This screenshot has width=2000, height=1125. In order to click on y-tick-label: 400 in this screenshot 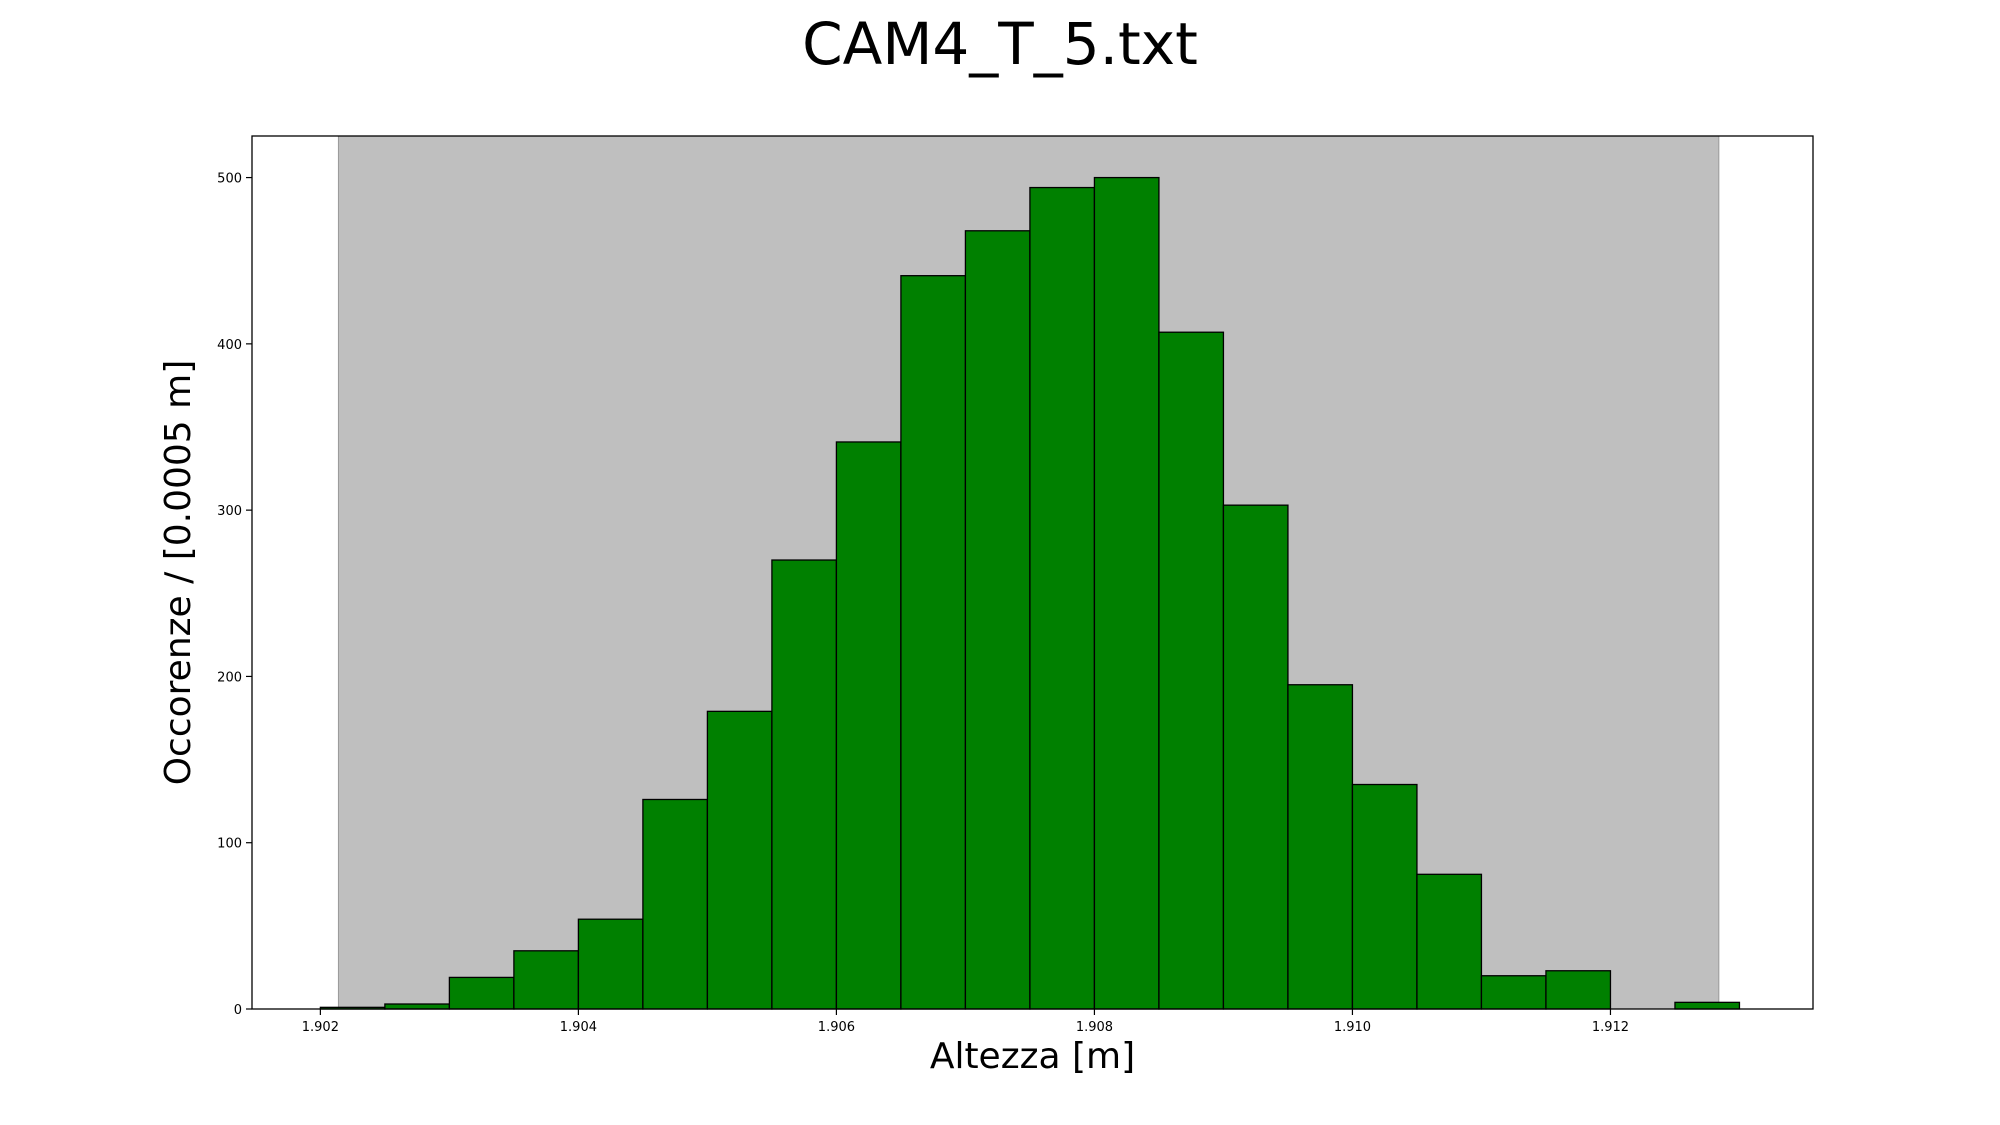, I will do `click(229, 345)`.